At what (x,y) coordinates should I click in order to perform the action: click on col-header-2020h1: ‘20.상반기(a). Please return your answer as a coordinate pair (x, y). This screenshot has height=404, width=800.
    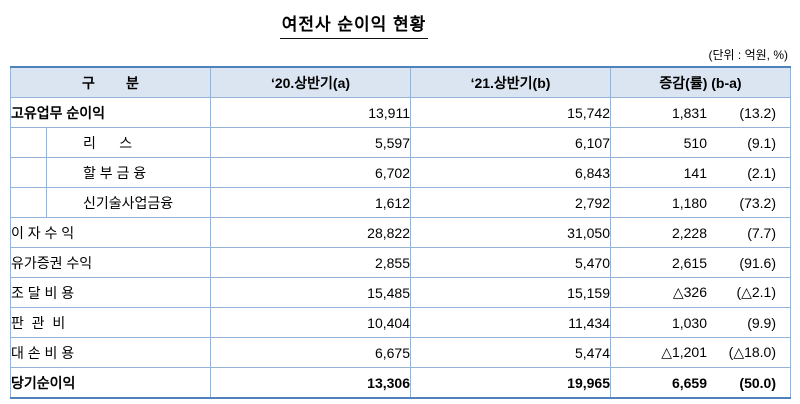
    Looking at the image, I should click on (310, 82).